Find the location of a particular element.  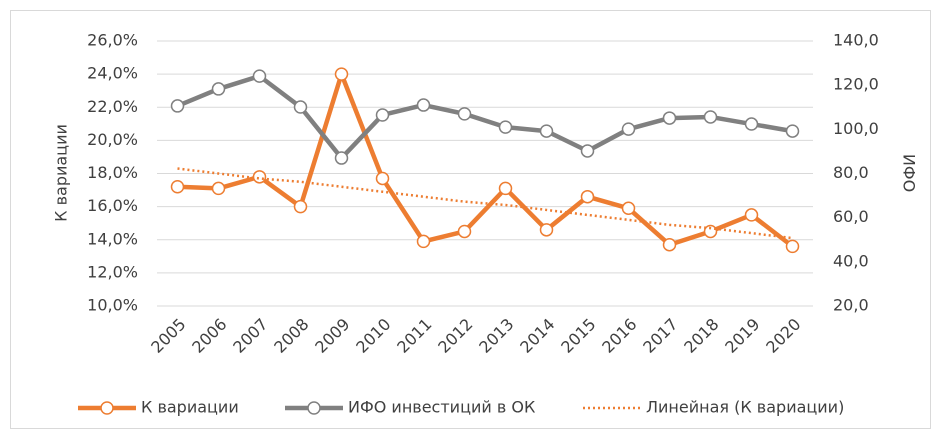

y-tick-label: 18,0% is located at coordinates (112, 172).